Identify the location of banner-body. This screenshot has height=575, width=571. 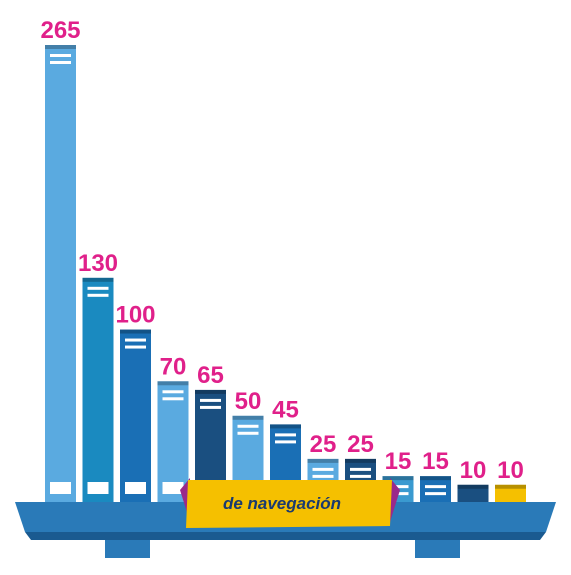
(289, 504).